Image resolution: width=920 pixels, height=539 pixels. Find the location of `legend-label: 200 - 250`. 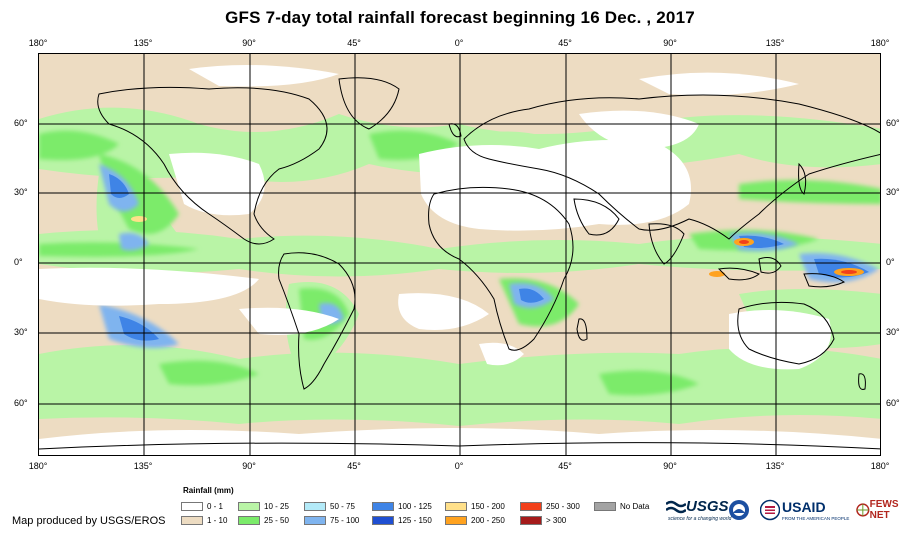

legend-label: 200 - 250 is located at coordinates (488, 520).